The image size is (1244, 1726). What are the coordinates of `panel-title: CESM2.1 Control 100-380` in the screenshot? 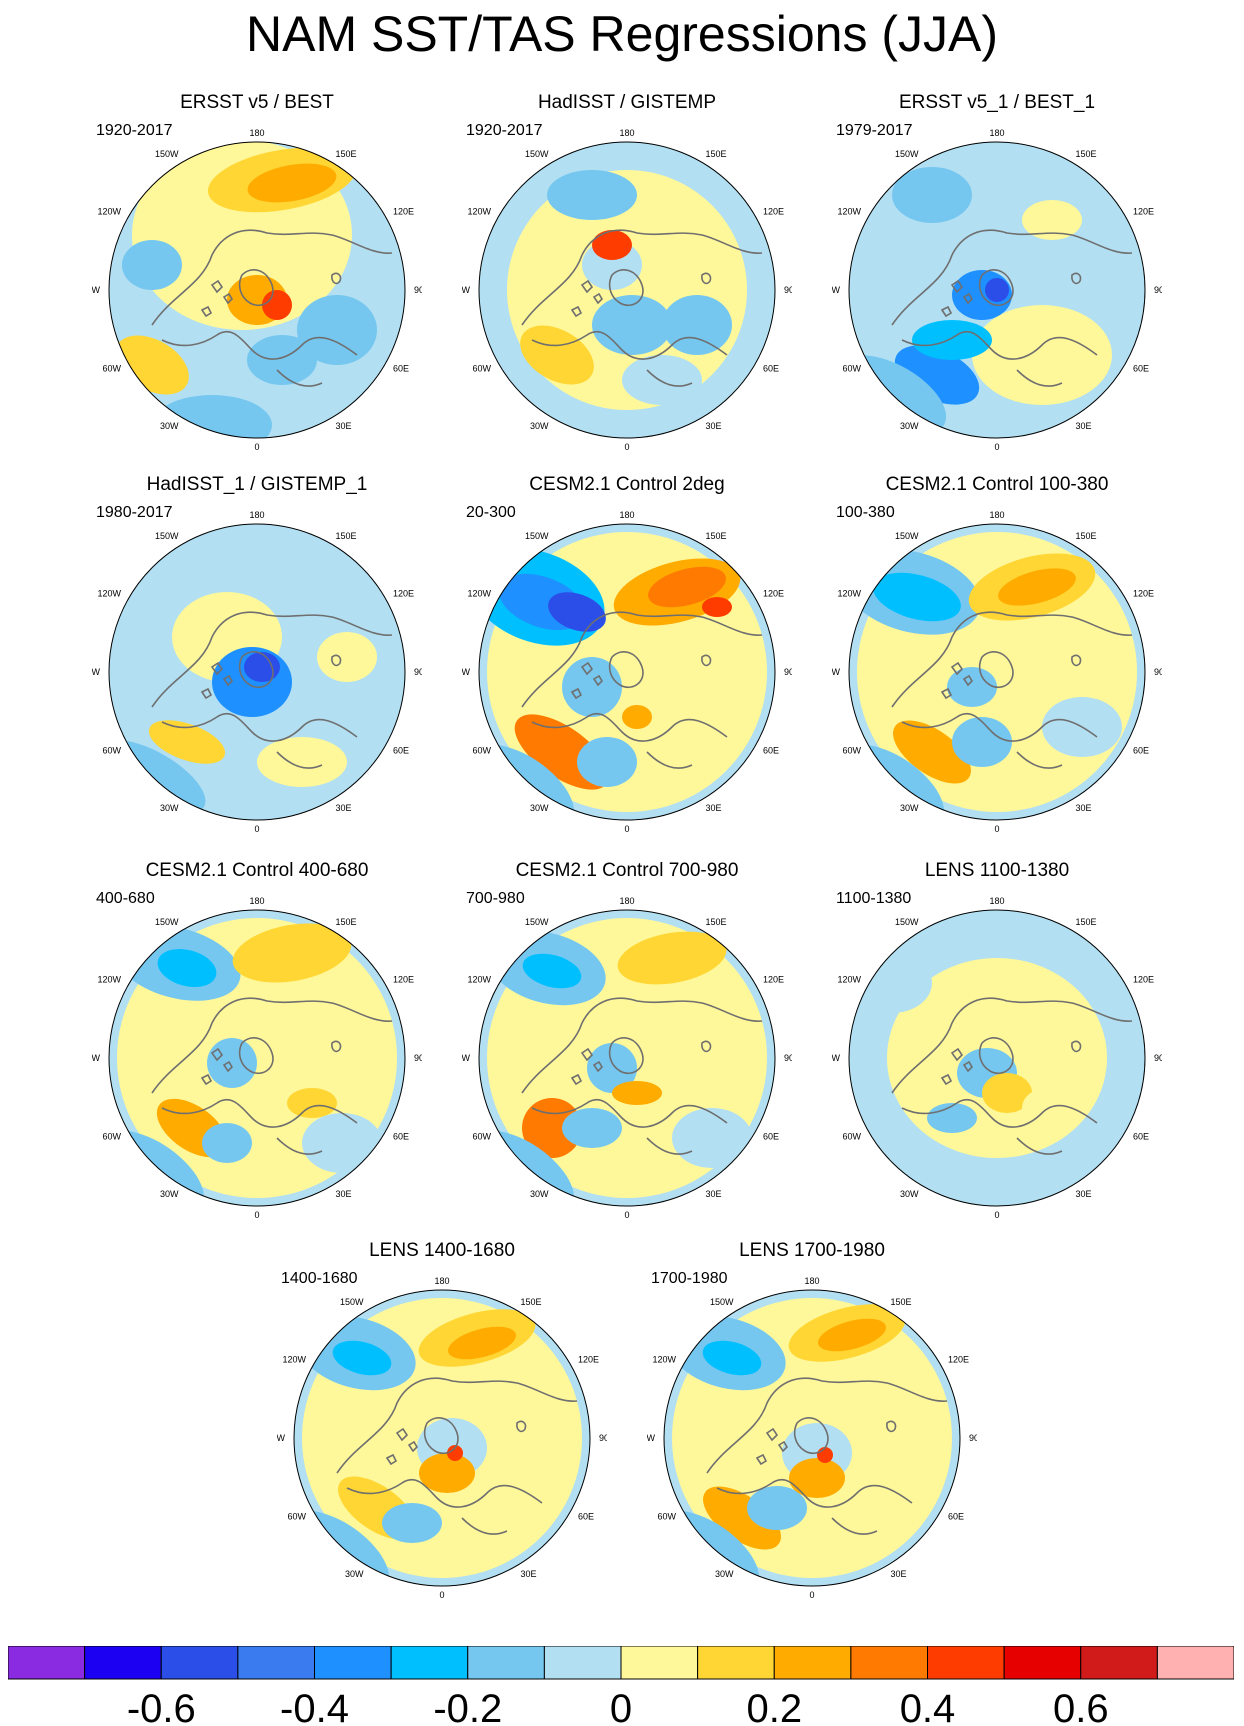 It's located at (997, 484).